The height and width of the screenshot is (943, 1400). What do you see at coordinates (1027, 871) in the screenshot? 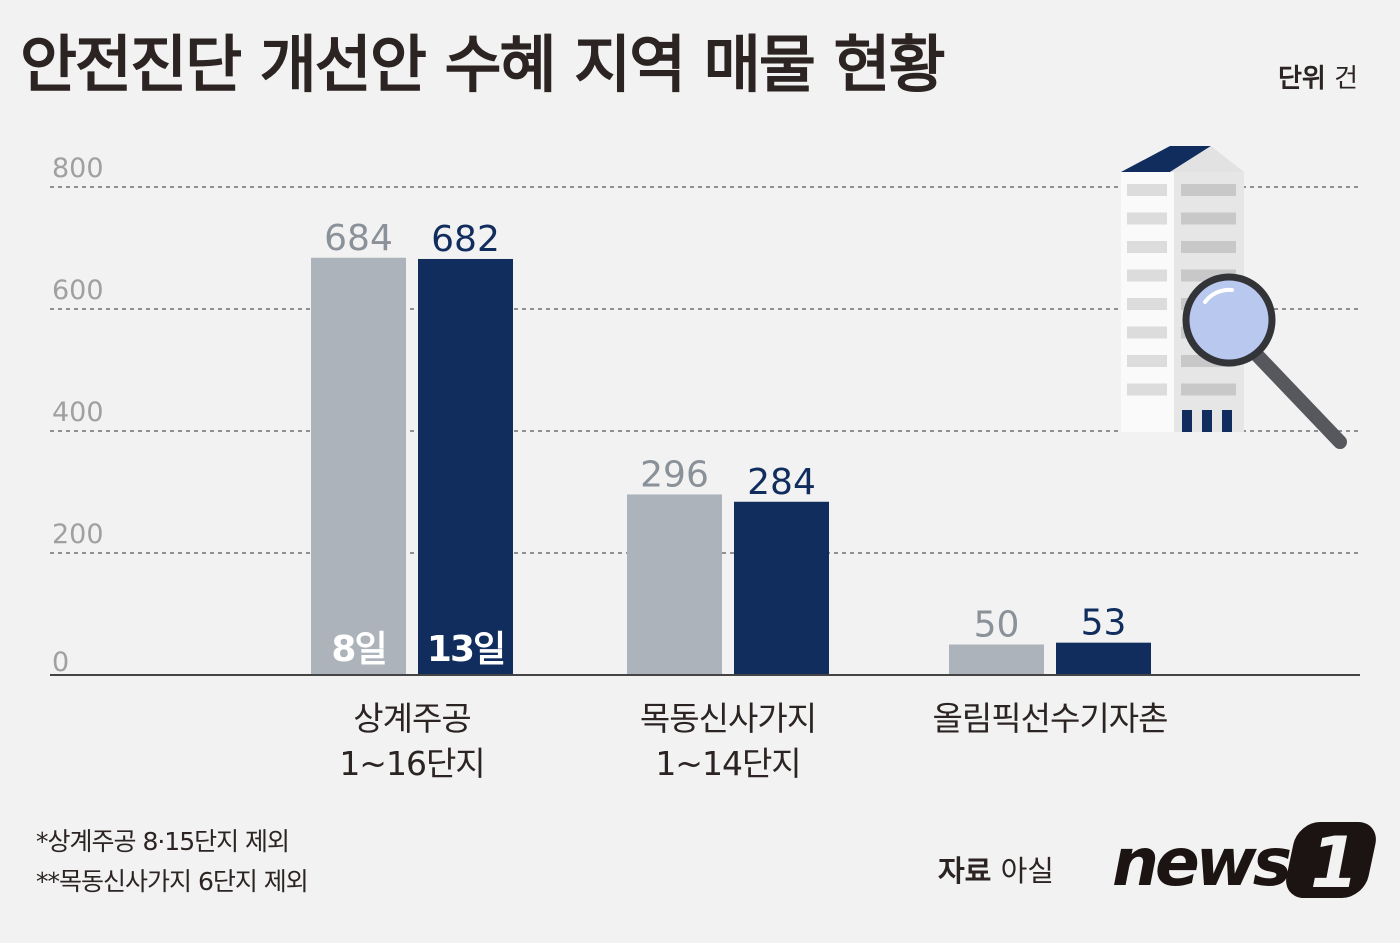
I see `source-value: 아실` at bounding box center [1027, 871].